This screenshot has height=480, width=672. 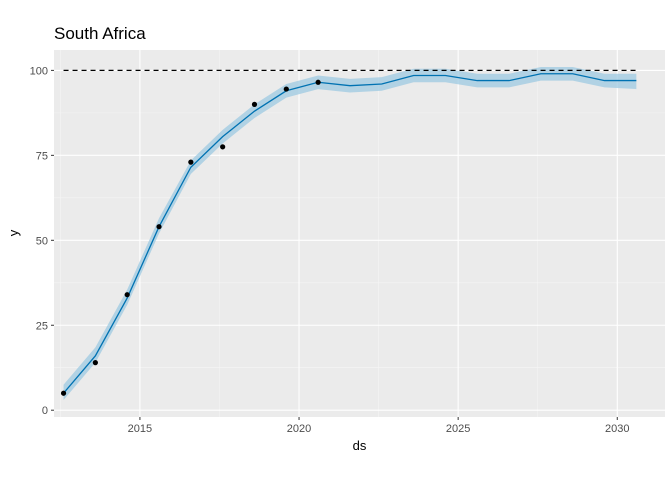 I want to click on y-tick-label: 50, so click(x=42, y=241).